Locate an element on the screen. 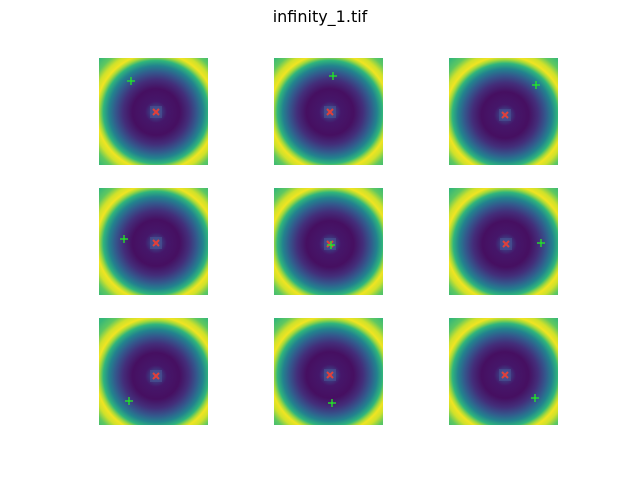  image-panel-middle-left is located at coordinates (153, 241).